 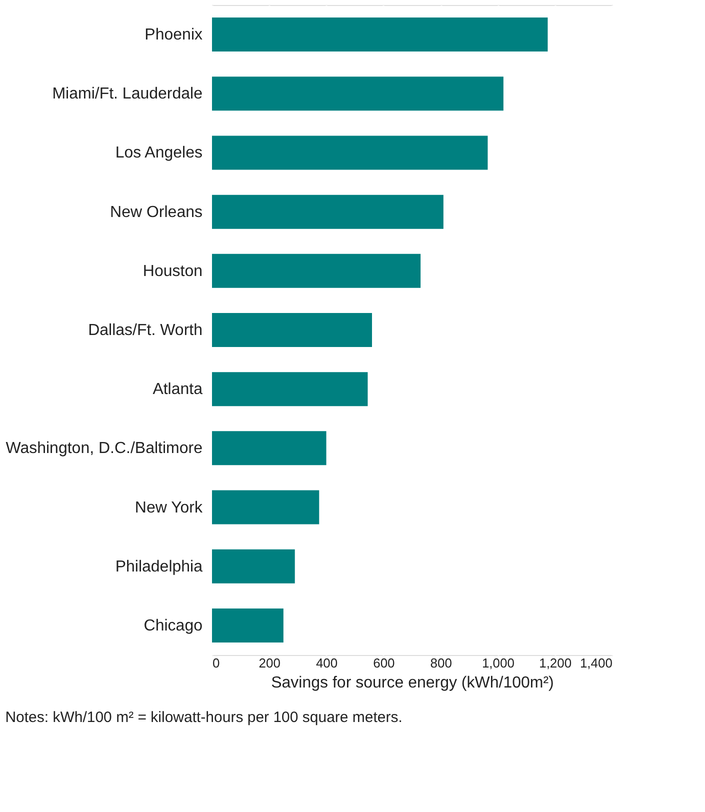 What do you see at coordinates (159, 567) in the screenshot?
I see `y-tick-label: Philadelphia` at bounding box center [159, 567].